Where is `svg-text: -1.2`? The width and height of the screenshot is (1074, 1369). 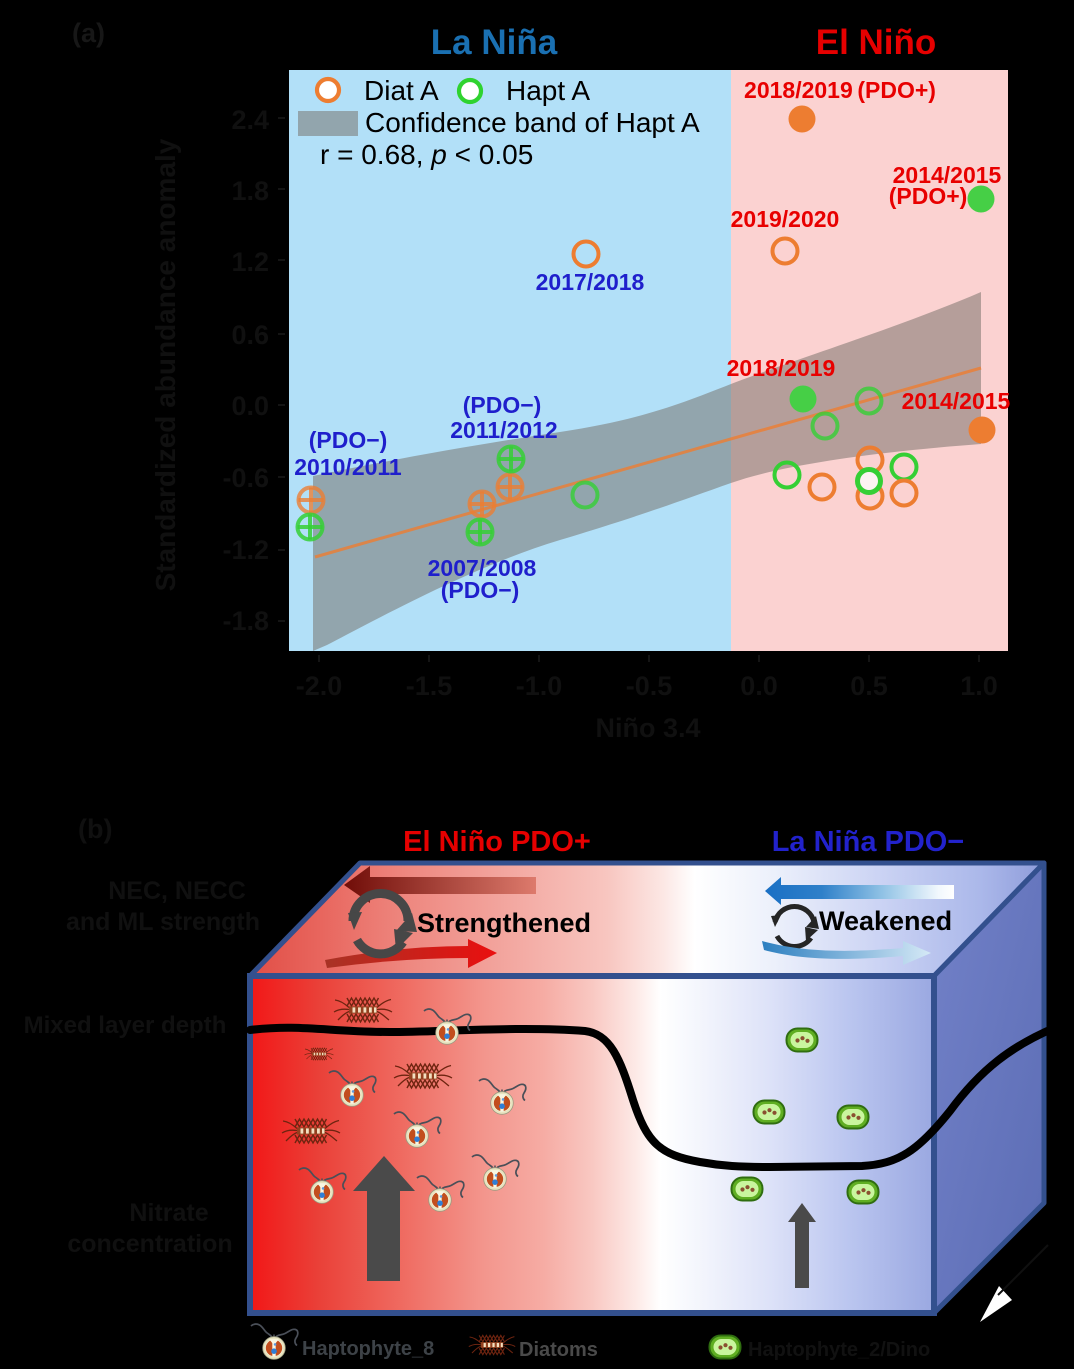 svg-text: -1.2 is located at coordinates (245, 550).